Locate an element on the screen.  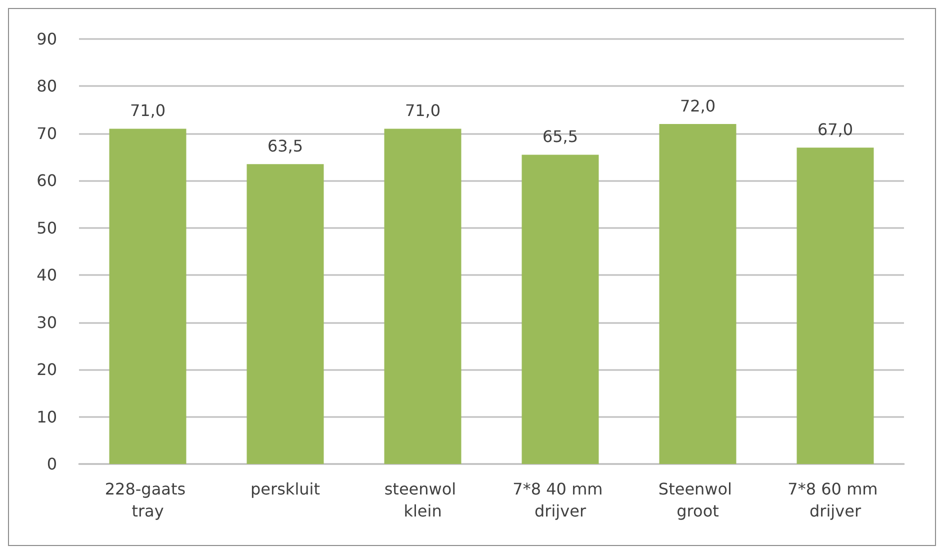
y-tick-label: 70 is located at coordinates (46, 133).